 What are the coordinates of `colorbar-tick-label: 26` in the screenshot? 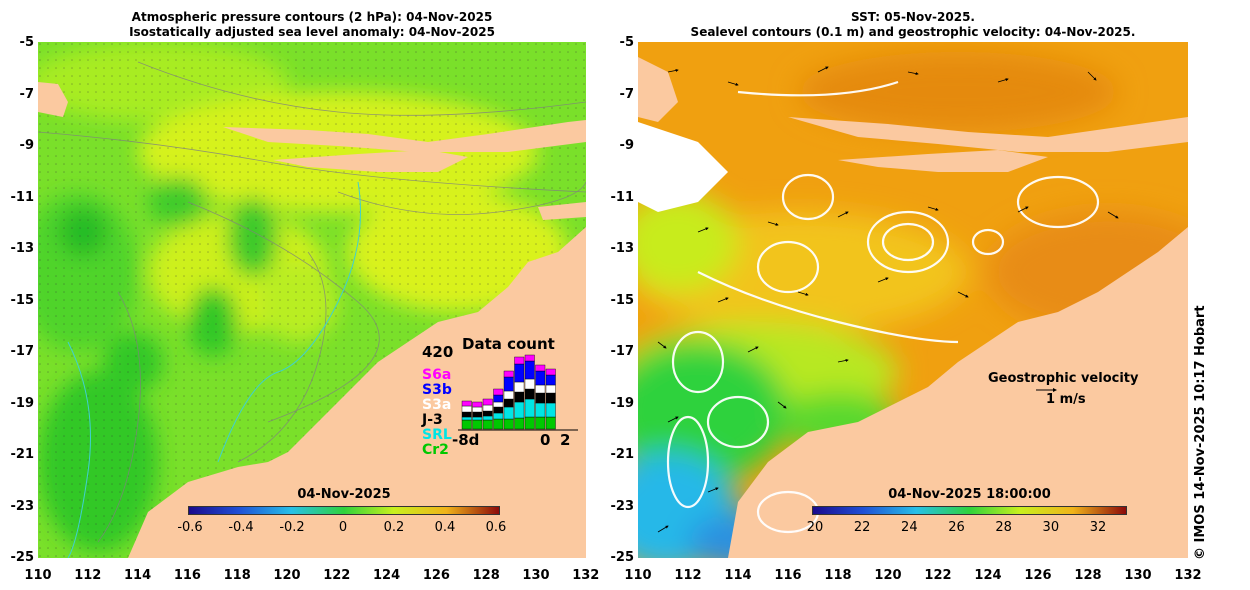 It's located at (956, 527).